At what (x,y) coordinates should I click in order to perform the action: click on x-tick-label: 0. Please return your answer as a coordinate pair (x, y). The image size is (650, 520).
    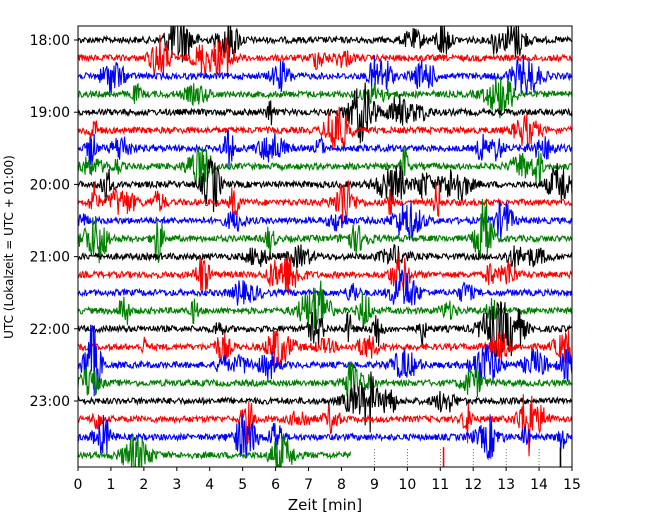
    Looking at the image, I should click on (78, 485).